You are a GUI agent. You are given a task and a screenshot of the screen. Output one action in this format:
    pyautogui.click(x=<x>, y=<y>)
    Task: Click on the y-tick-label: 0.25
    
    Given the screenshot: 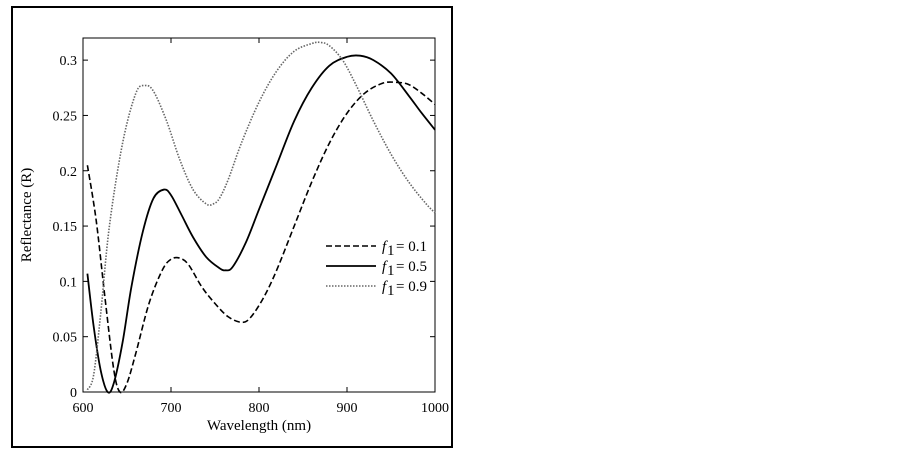 What is the action you would take?
    pyautogui.click(x=65, y=116)
    